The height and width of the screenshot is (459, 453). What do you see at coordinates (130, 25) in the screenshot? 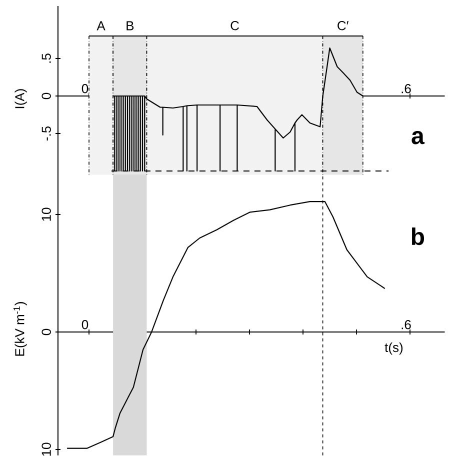
I see `band-label: B` at bounding box center [130, 25].